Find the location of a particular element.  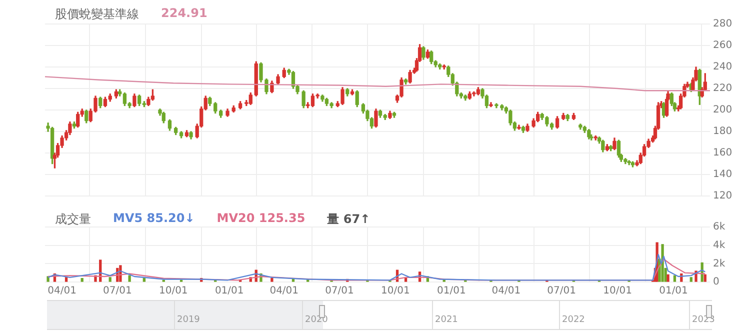

y-tick-label: 120 is located at coordinates (722, 196).